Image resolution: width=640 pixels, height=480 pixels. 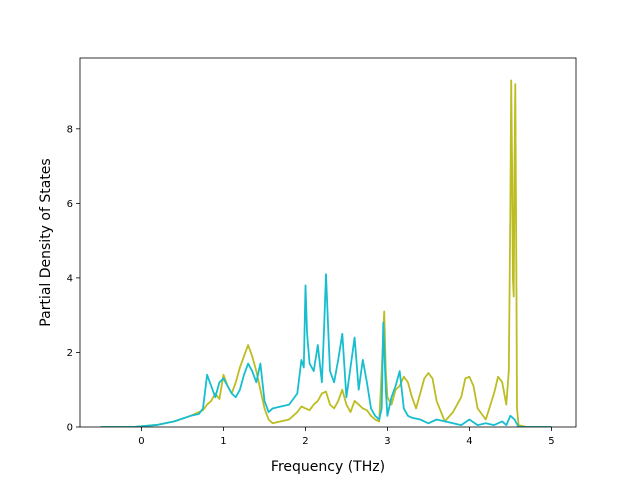 What do you see at coordinates (346, 437) in the screenshot?
I see `x-axis-ticks: 0 1 2 3 4 5` at bounding box center [346, 437].